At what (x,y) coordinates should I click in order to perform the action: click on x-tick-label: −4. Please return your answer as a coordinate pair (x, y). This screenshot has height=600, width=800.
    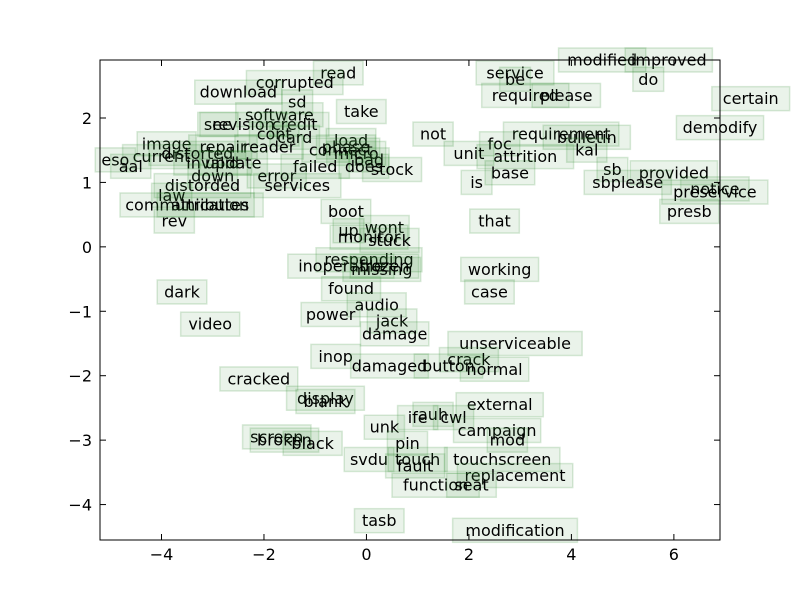
    Looking at the image, I should click on (162, 554).